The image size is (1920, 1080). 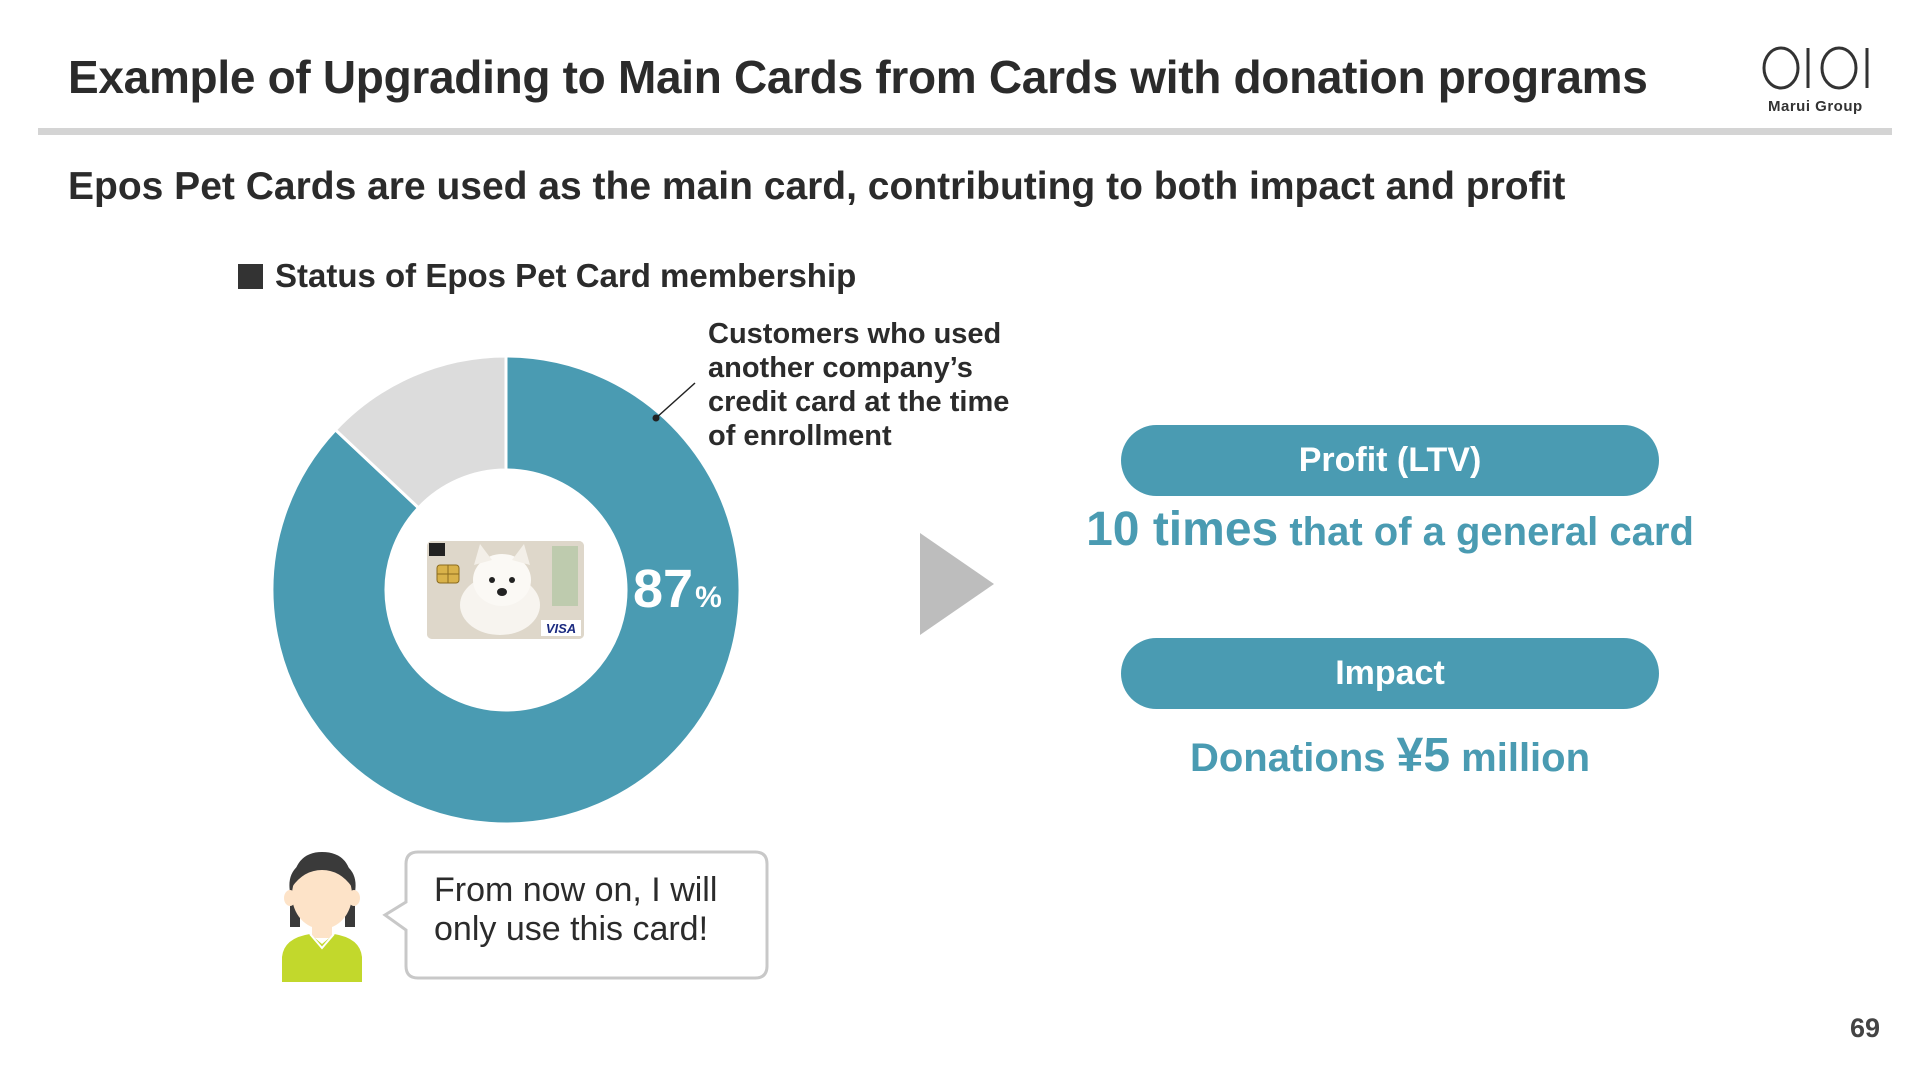 I want to click on speech-bubble, so click(x=575, y=915).